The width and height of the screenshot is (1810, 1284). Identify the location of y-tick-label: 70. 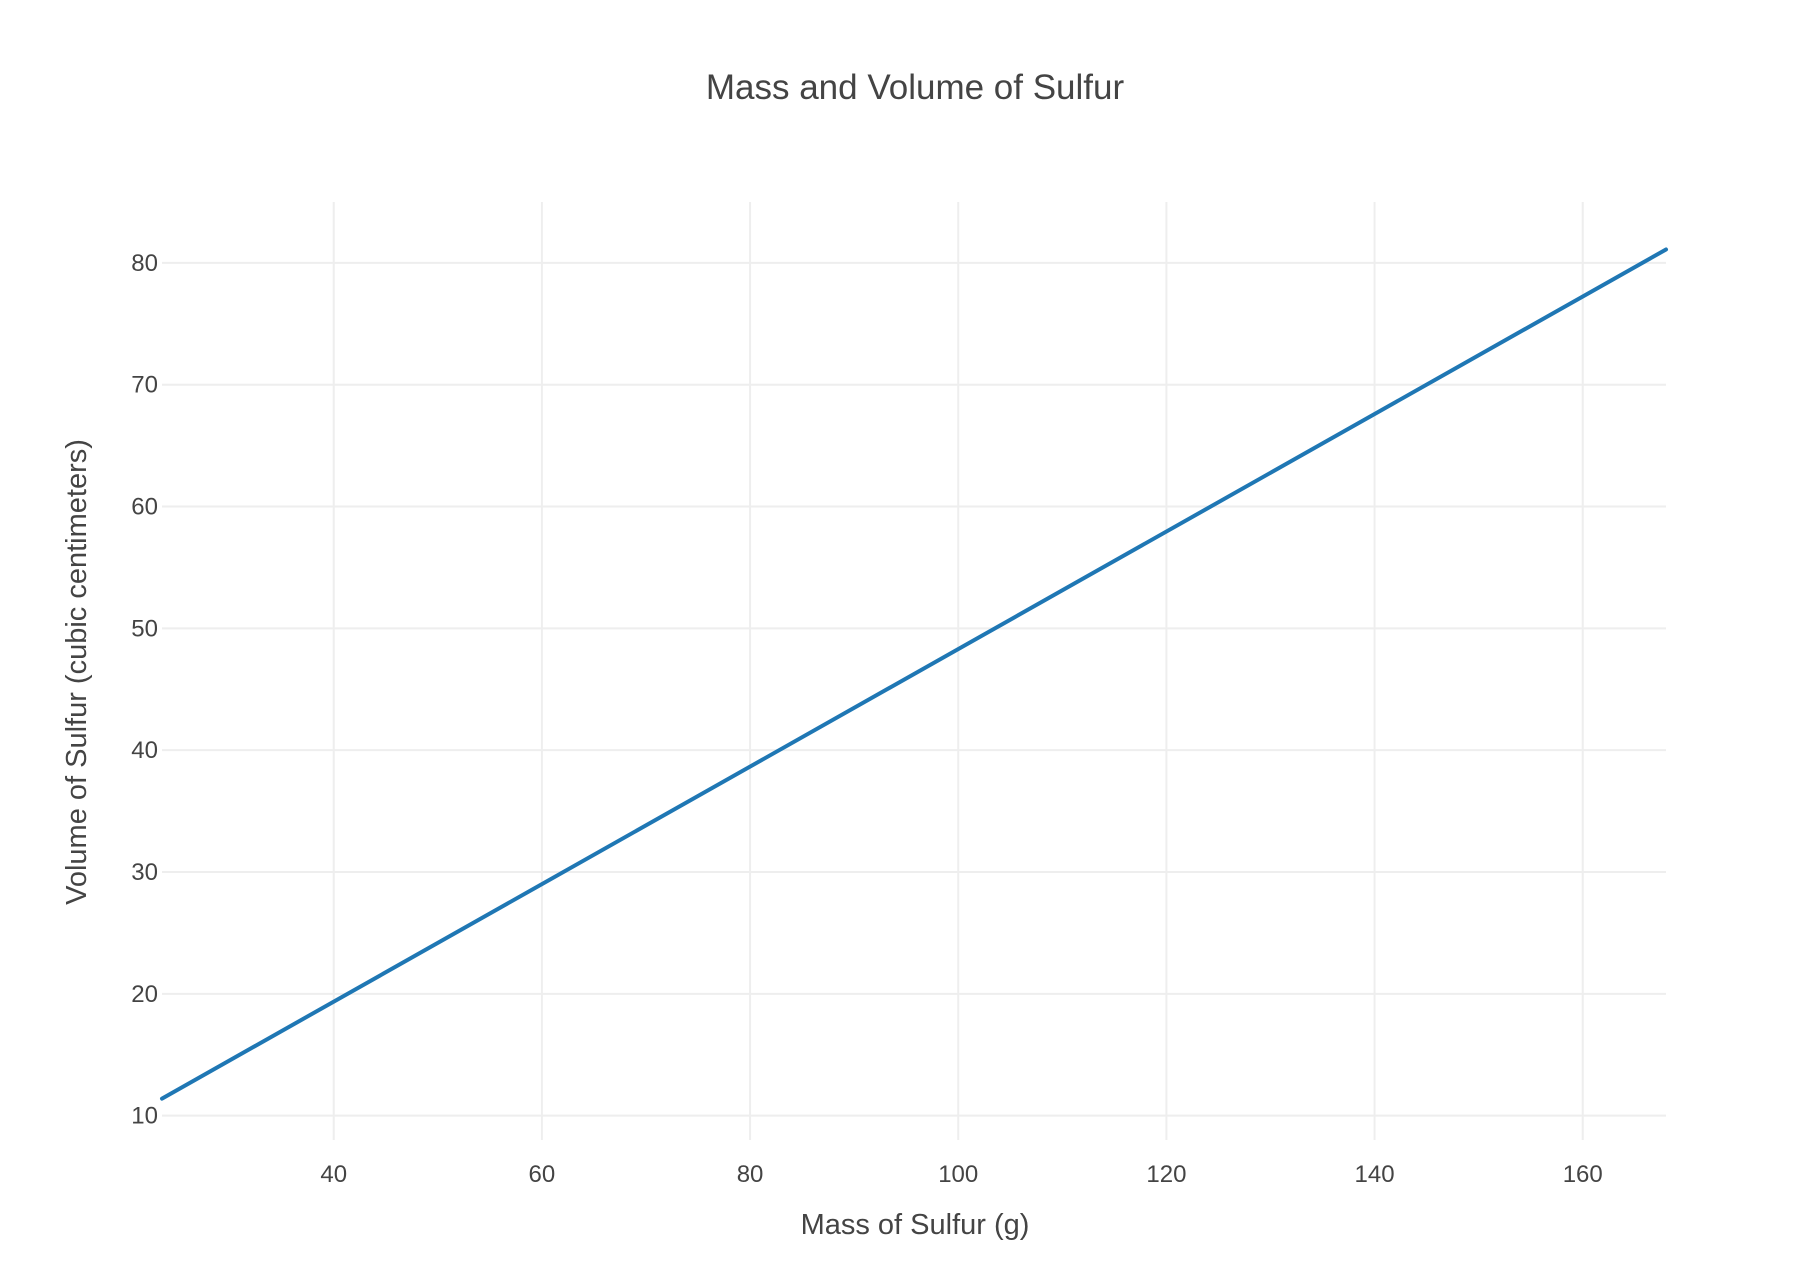
(144, 385).